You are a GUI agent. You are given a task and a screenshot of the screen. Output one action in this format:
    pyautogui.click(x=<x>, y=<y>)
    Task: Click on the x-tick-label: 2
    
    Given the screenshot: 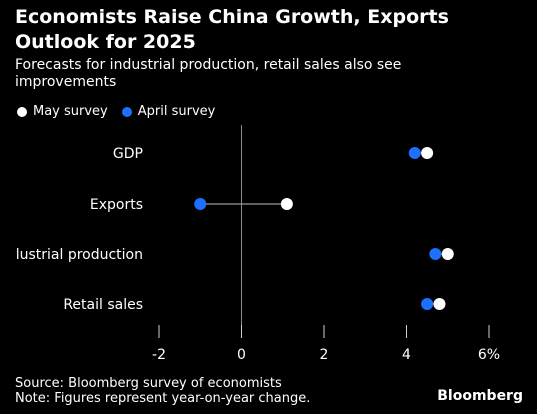 What is the action you would take?
    pyautogui.click(x=324, y=355)
    